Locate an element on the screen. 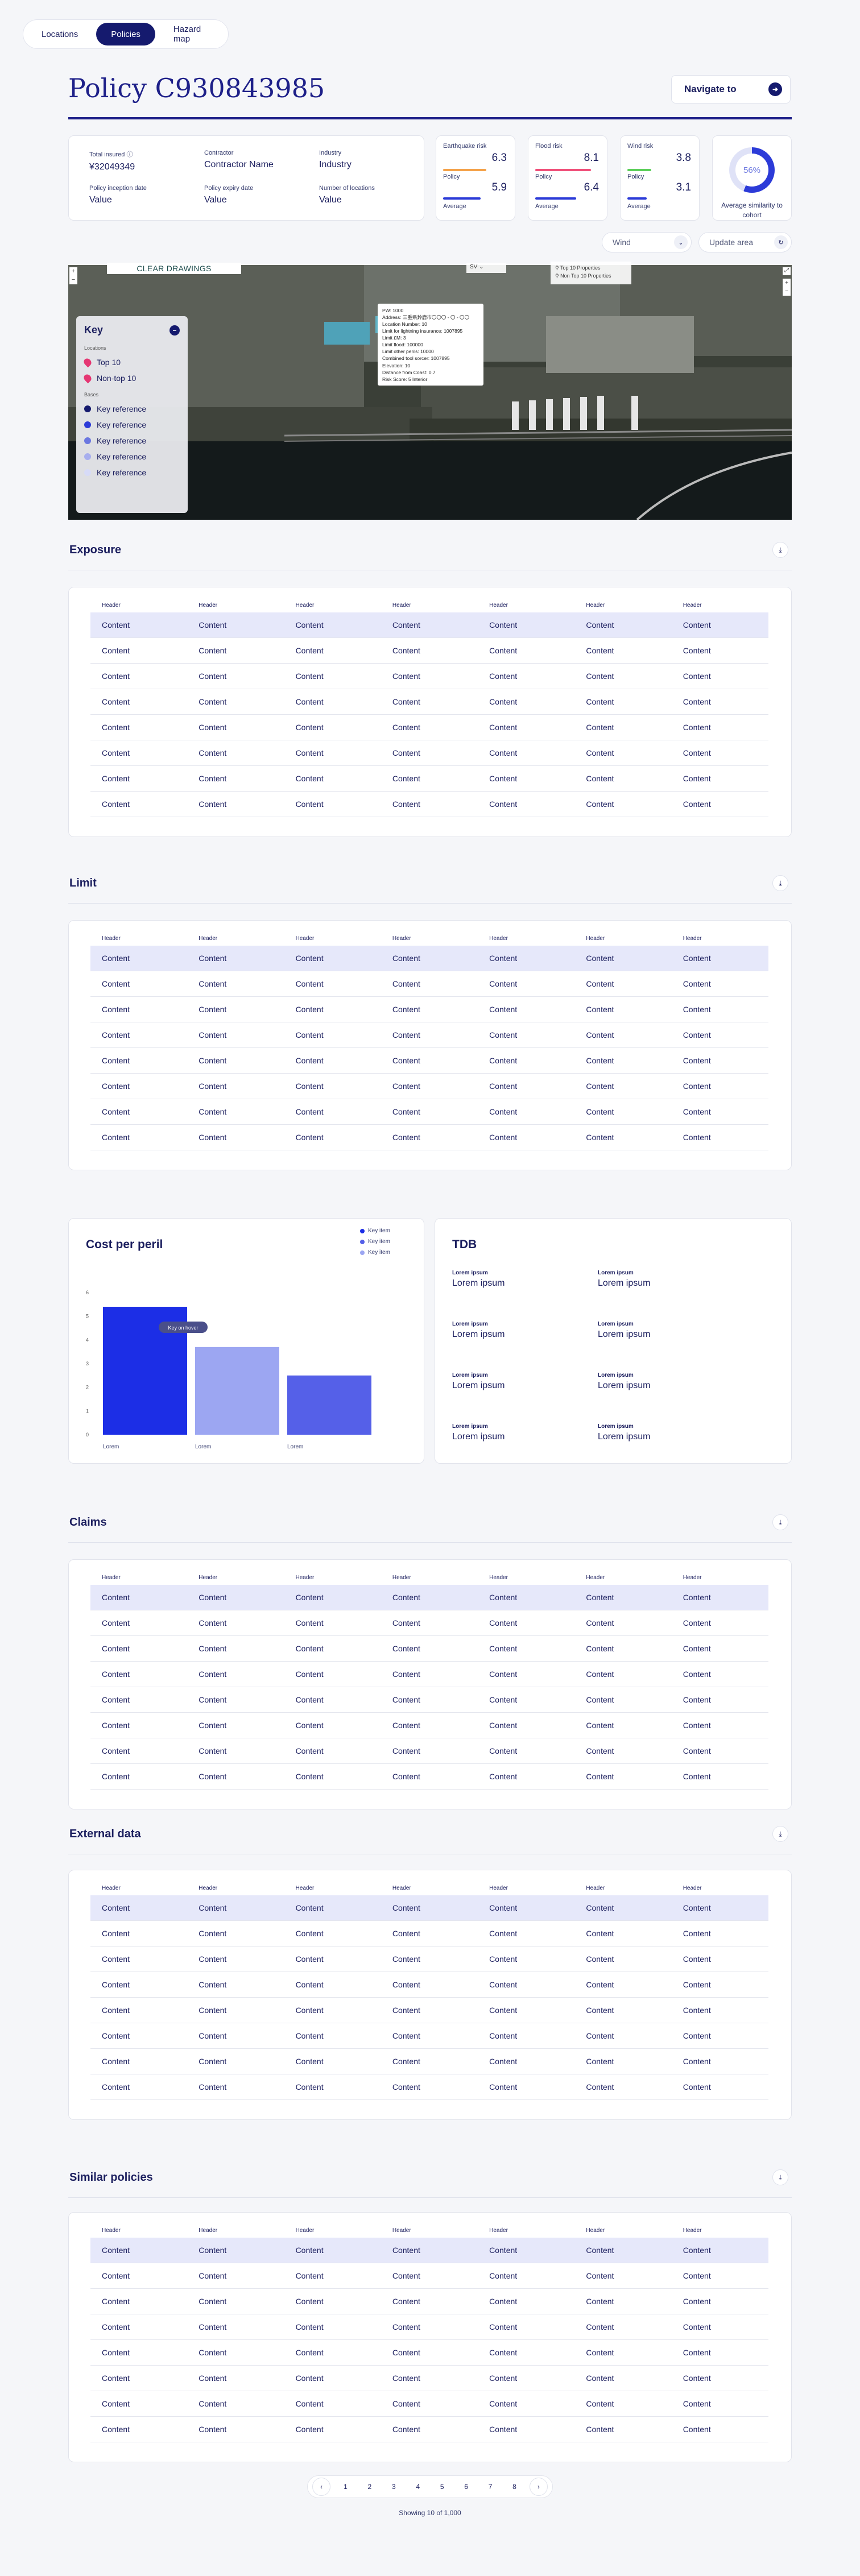 This screenshot has height=2576, width=860. update-area-button: Update area ↻ is located at coordinates (745, 242).